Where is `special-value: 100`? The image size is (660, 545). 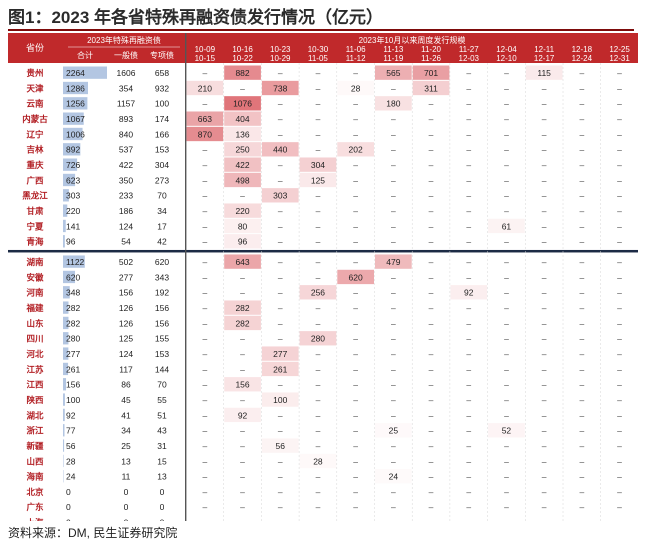
special-value: 100 is located at coordinates (162, 104).